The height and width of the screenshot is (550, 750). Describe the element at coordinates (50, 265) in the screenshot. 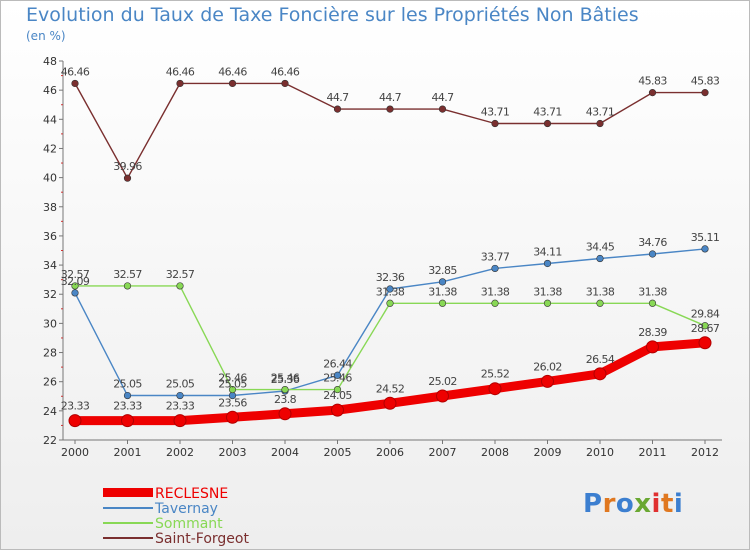

I see `y-tick-label: 34` at that location.